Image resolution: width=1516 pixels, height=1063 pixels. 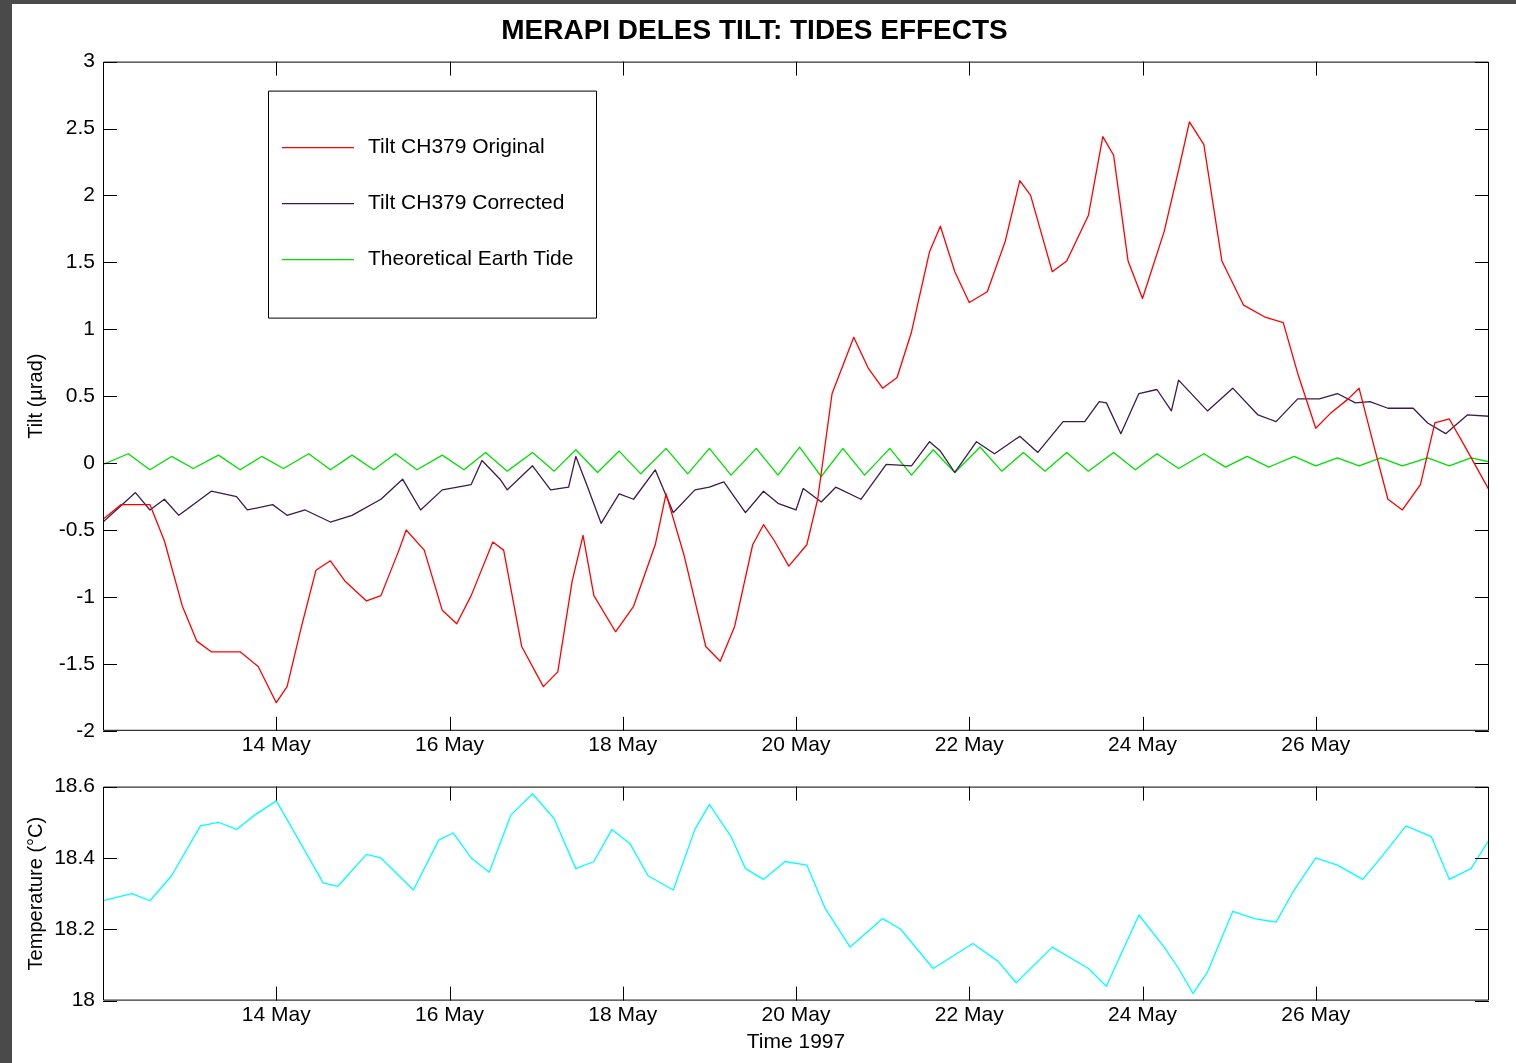 I want to click on y-tick-label: 2.5, so click(x=80, y=127).